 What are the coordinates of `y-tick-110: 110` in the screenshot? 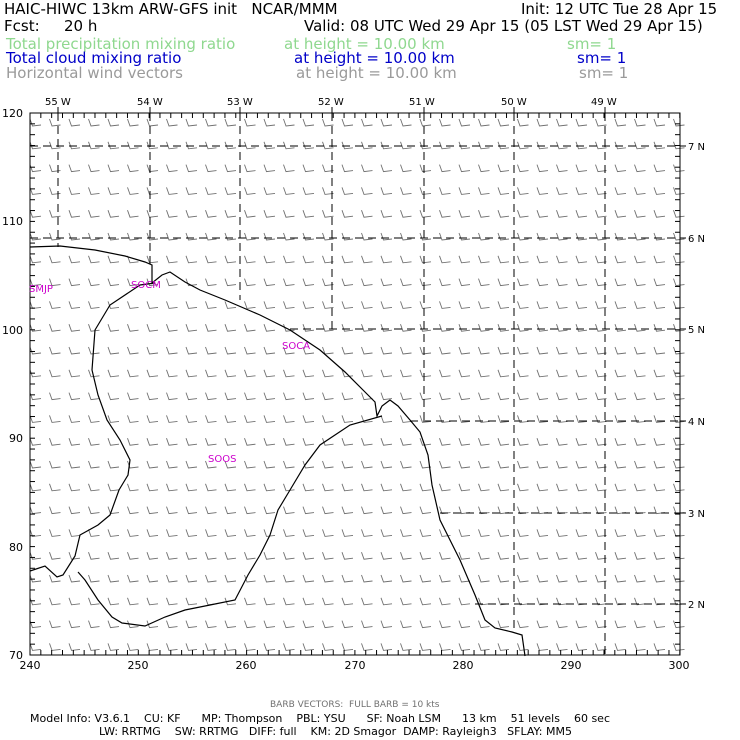 It's located at (12, 221).